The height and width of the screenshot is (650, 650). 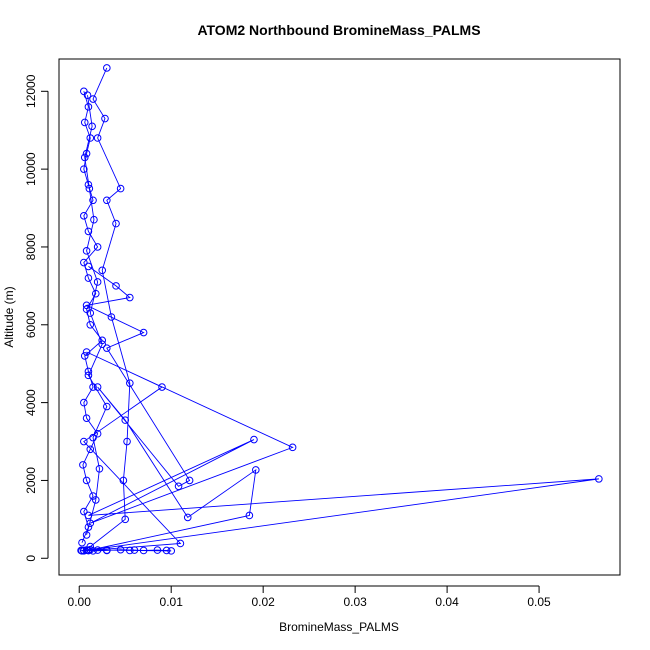 I want to click on x-tick-label: 0.01, so click(x=172, y=602).